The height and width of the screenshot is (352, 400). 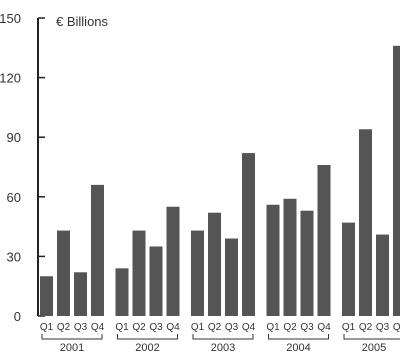 What do you see at coordinates (374, 347) in the screenshot?
I see `year-label: 2005` at bounding box center [374, 347].